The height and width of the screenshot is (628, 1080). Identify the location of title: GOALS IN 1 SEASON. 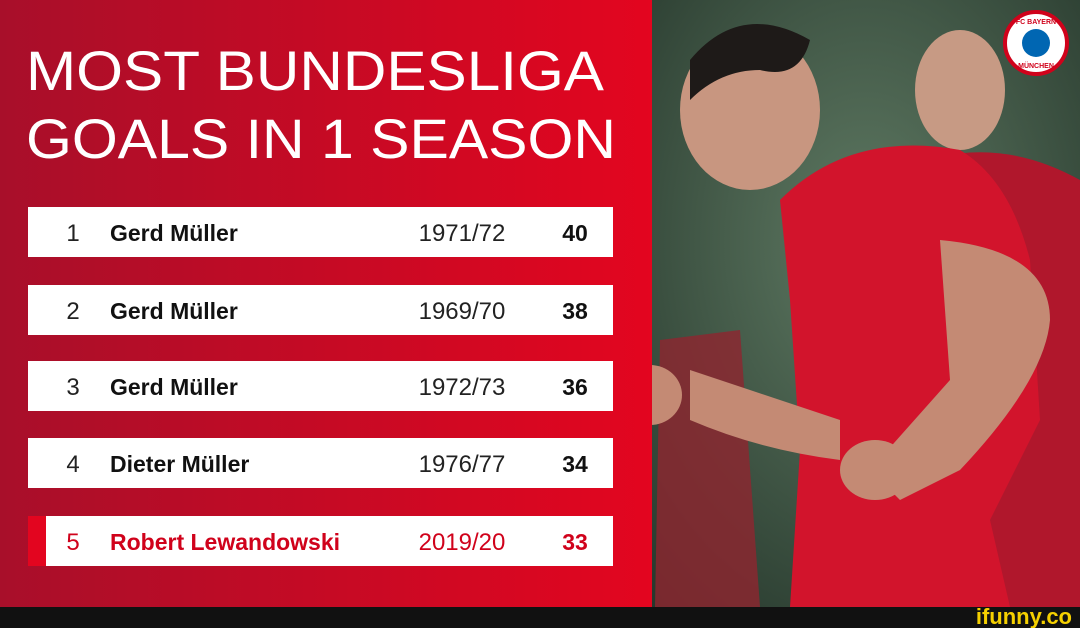
(321, 138).